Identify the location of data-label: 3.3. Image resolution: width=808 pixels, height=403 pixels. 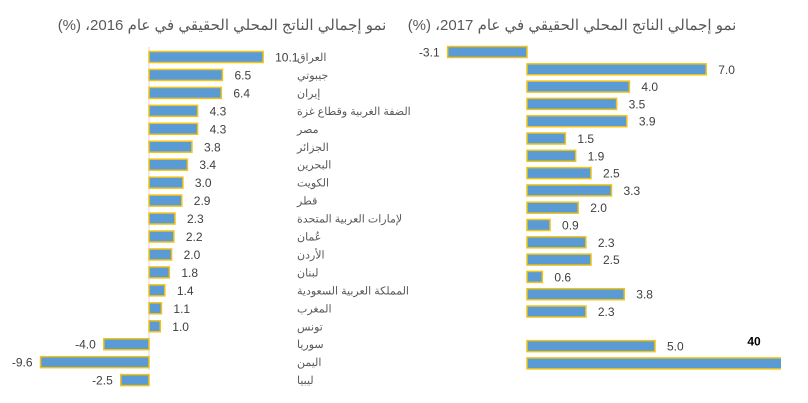
(631, 191).